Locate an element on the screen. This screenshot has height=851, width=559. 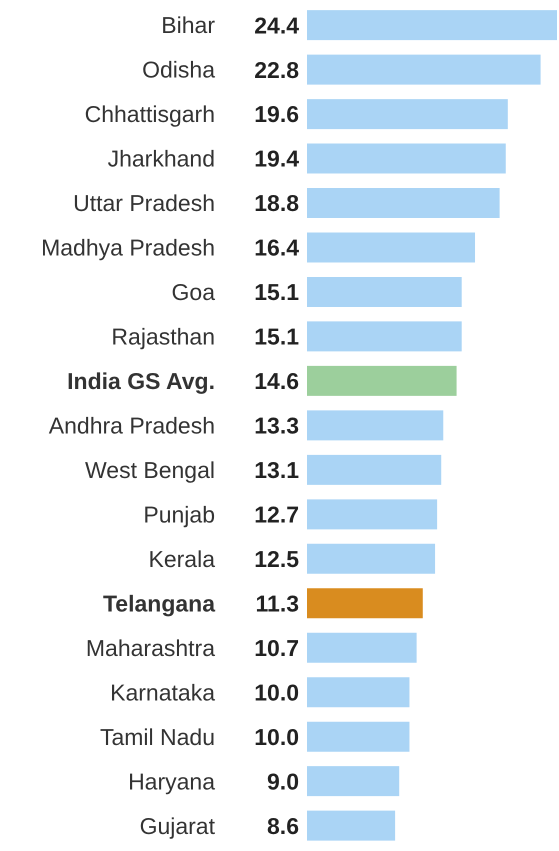
y-tick-label: Telangana is located at coordinates (159, 603).